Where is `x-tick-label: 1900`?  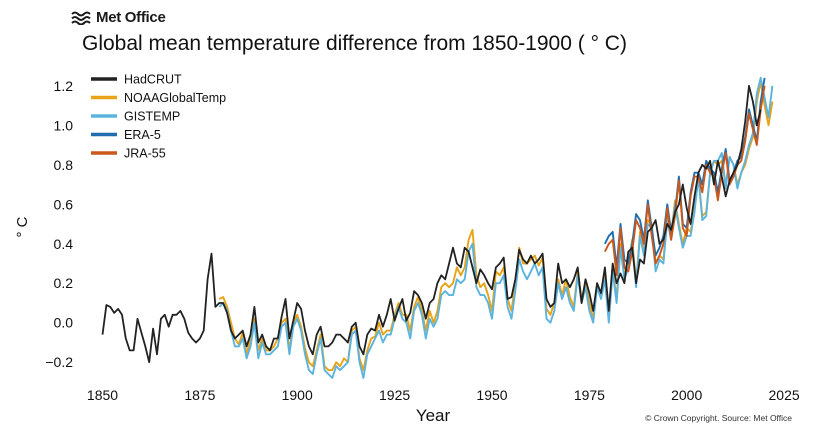 x-tick-label: 1900 is located at coordinates (297, 395).